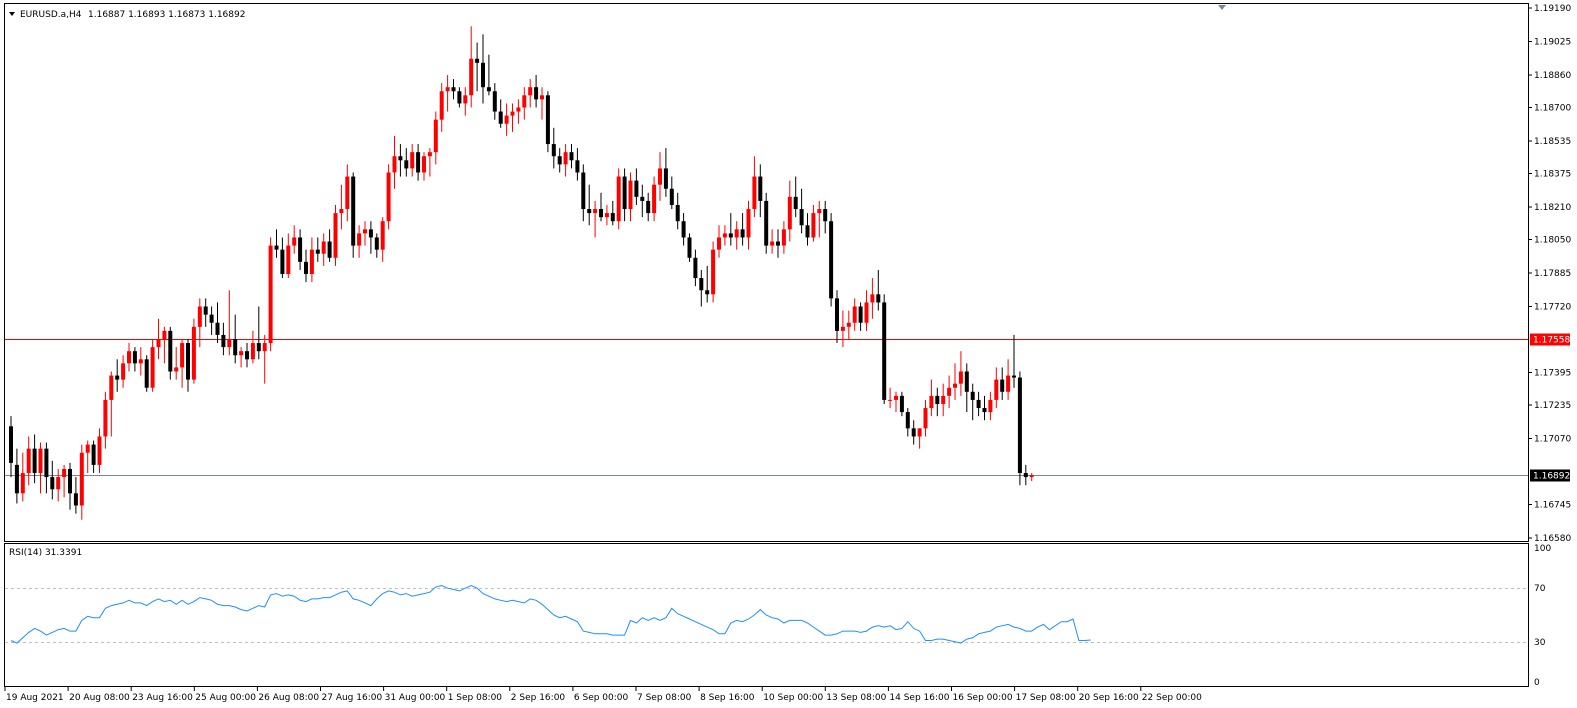  What do you see at coordinates (225, 698) in the screenshot?
I see `time-tick-label: 25 Aug 00:00` at bounding box center [225, 698].